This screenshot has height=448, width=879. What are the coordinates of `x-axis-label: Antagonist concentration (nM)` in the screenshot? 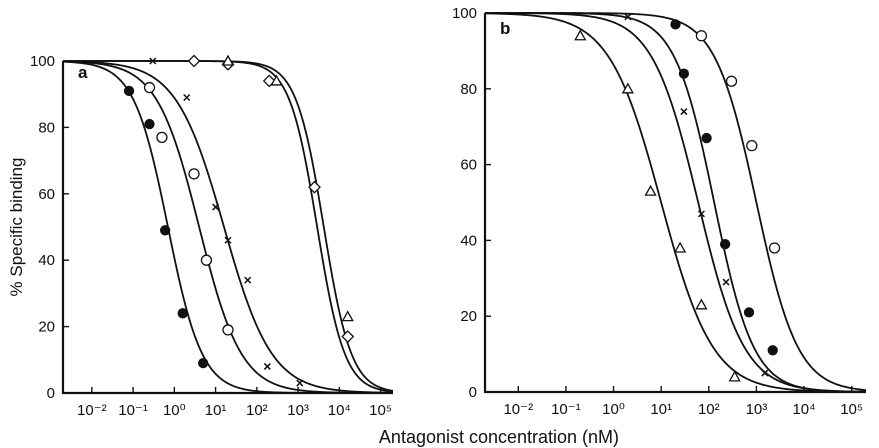 It's located at (499, 437).